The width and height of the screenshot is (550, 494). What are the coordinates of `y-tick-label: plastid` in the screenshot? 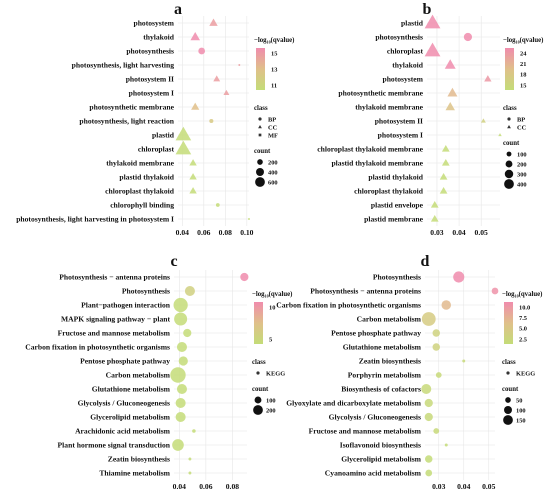 It's located at (412, 23).